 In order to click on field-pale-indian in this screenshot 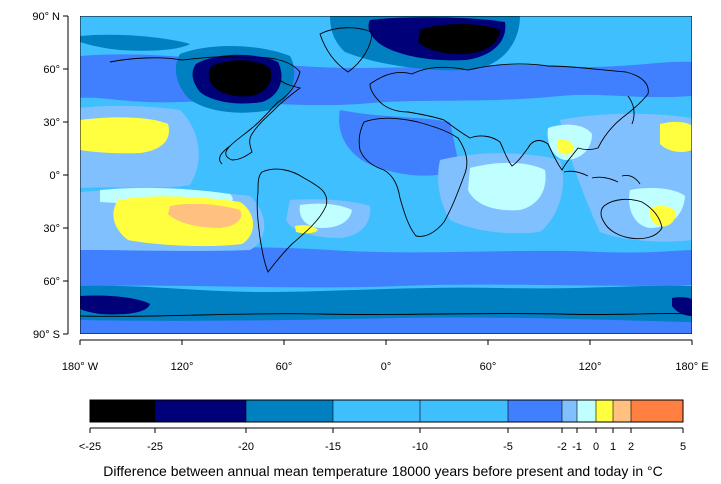, I will do `click(507, 186)`.